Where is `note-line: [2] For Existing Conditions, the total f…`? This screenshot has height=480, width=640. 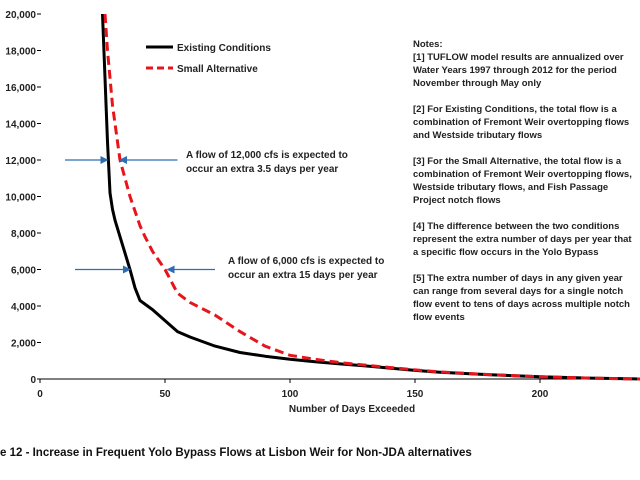 note-line: [2] For Existing Conditions, the total f… is located at coordinates (515, 109).